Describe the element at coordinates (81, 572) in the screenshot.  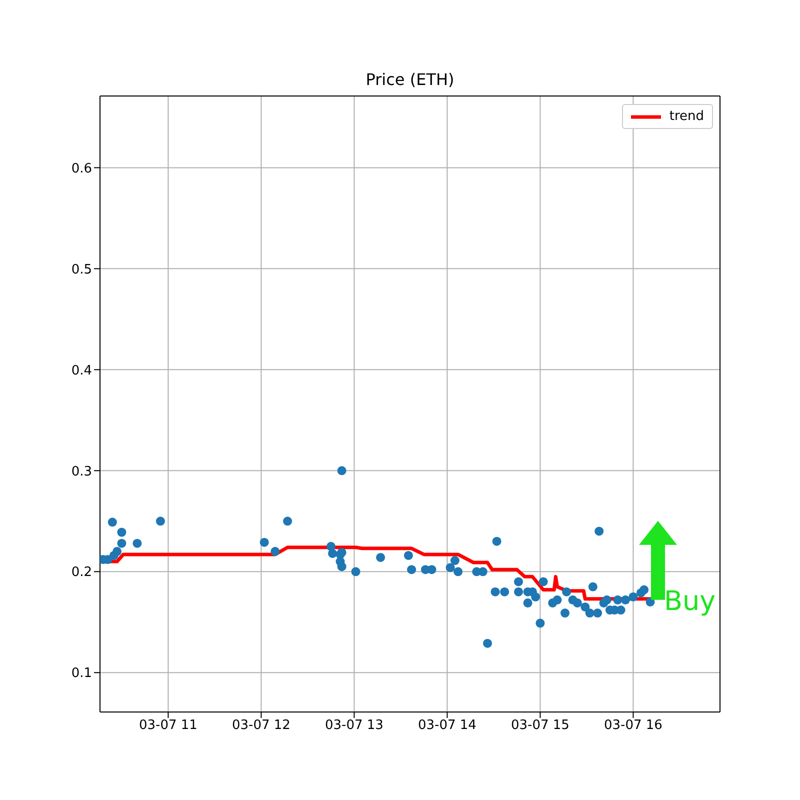
I see `y-tick-label: 0.2` at that location.